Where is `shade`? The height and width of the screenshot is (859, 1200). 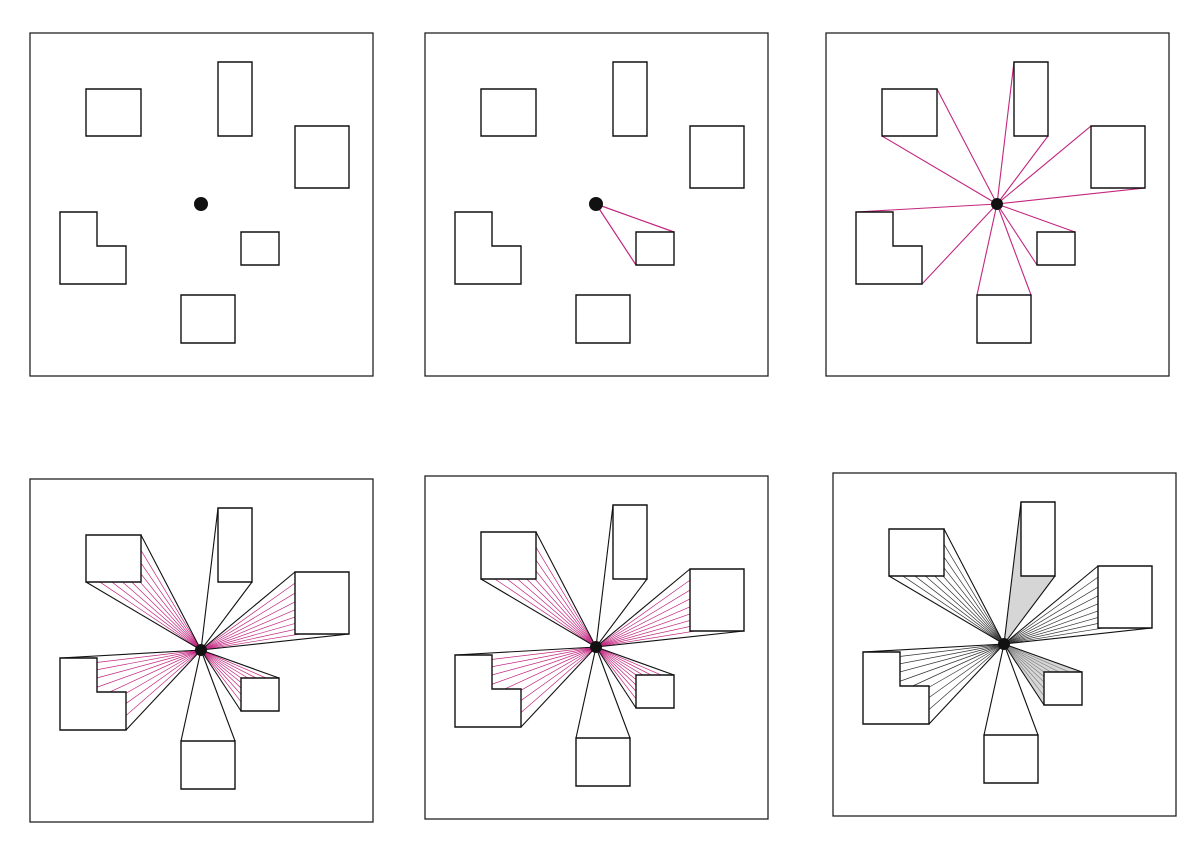 shade is located at coordinates (1043, 674).